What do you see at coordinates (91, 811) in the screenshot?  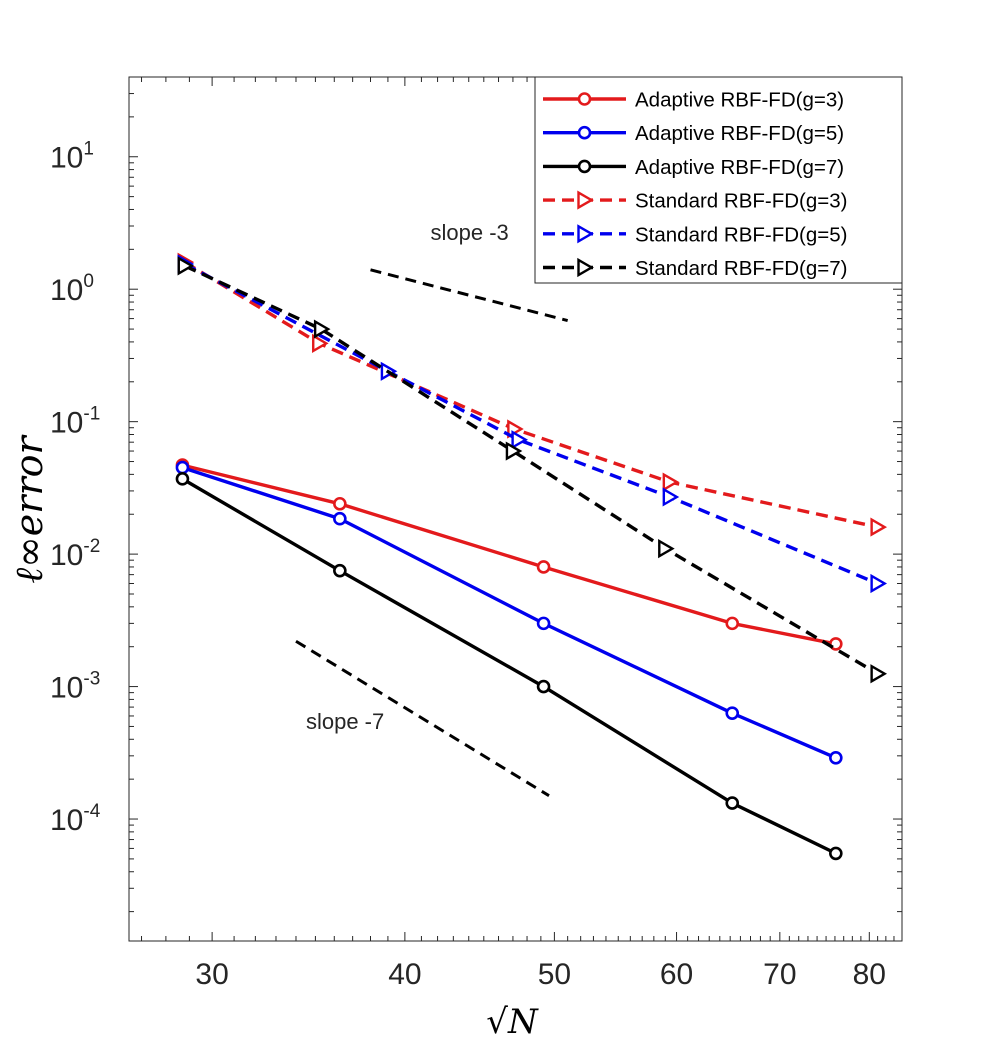 I see `y-tick-exponent: -4` at bounding box center [91, 811].